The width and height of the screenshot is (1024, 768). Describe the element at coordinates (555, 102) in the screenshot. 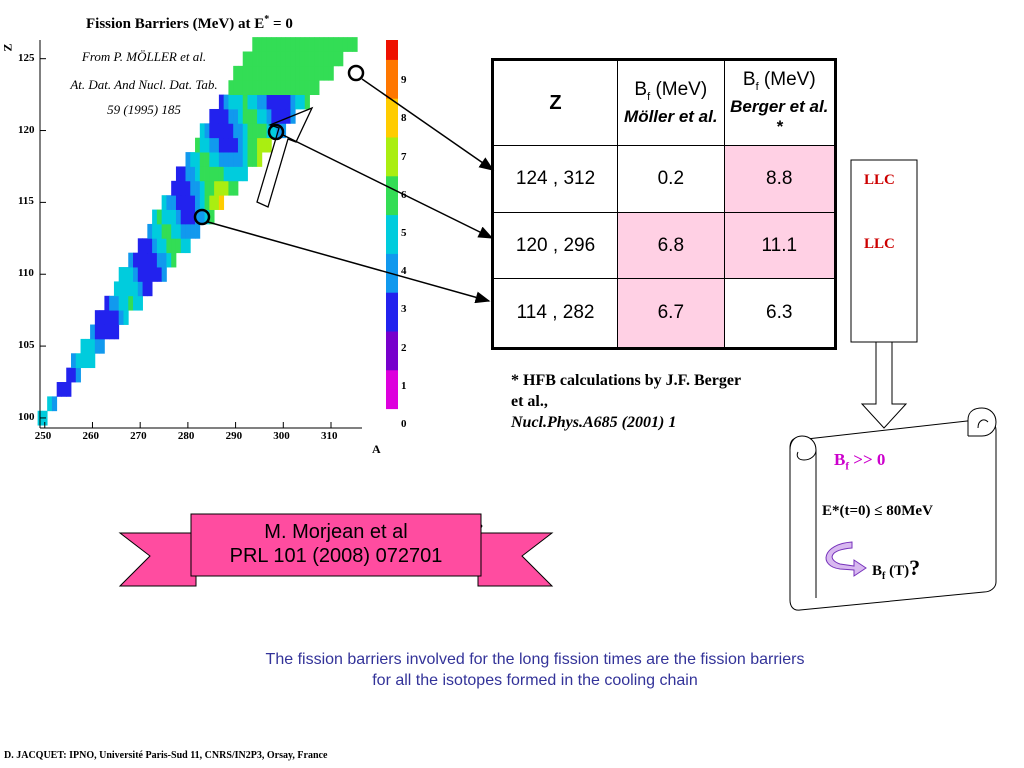

I see `table-header-z: Z` at that location.